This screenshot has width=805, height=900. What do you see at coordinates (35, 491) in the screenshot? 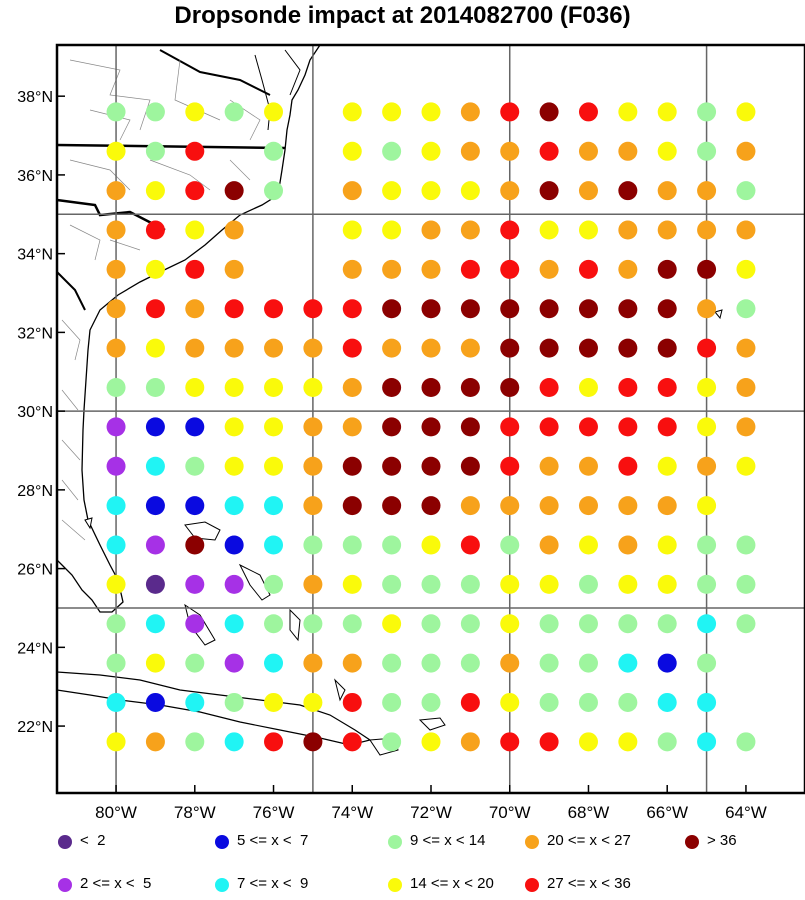
I see `lat-tick-label: 28°N` at bounding box center [35, 491].